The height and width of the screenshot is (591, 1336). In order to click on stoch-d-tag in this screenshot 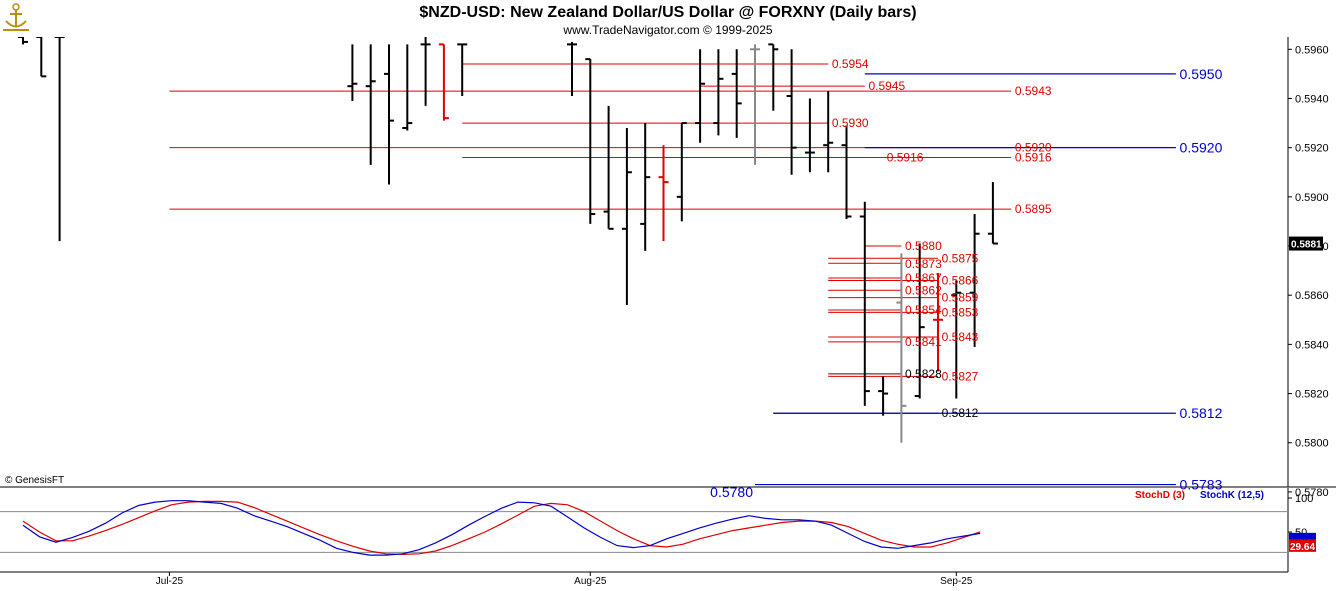, I will do `click(1302, 545)`.